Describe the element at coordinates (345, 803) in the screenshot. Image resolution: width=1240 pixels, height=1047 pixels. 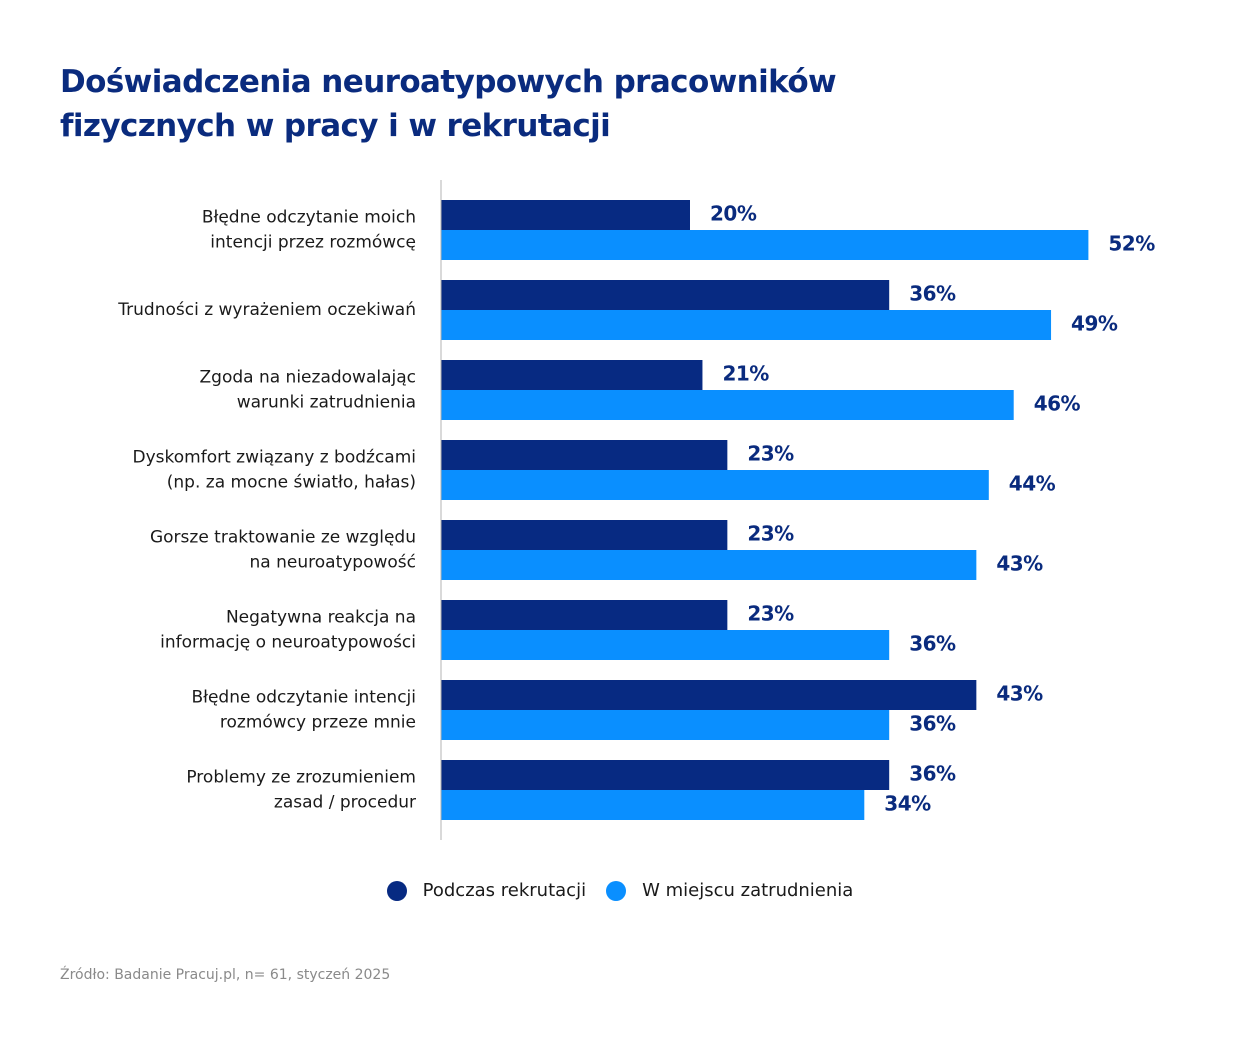
I see `category-label: zasad / procedur` at that location.